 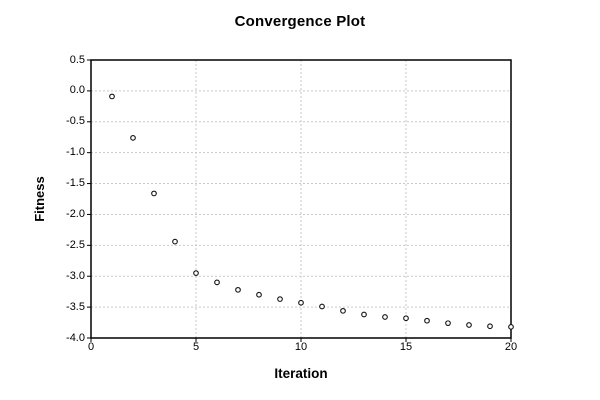 I want to click on x-tick-label: 10, so click(x=301, y=347).